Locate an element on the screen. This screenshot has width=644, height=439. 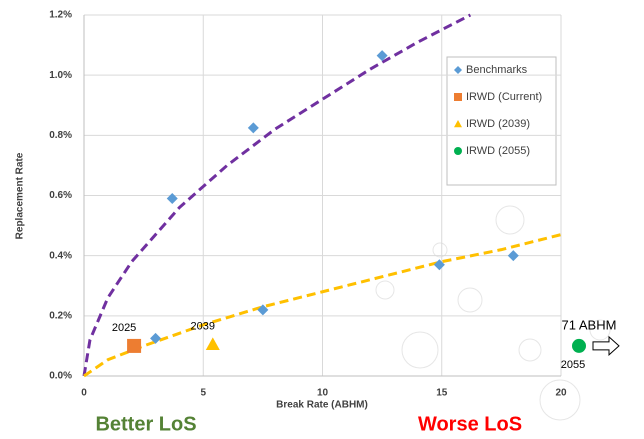
y-axis-title: Replacement Rate is located at coordinates (20, 195).